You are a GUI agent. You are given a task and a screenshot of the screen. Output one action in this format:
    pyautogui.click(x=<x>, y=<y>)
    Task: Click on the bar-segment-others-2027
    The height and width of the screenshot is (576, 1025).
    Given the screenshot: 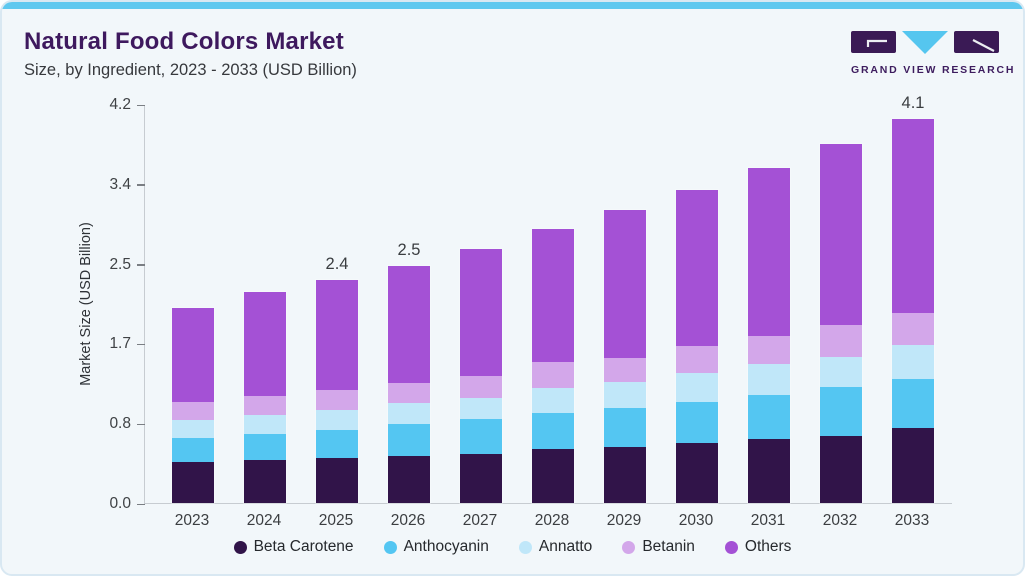 What is the action you would take?
    pyautogui.click(x=481, y=312)
    